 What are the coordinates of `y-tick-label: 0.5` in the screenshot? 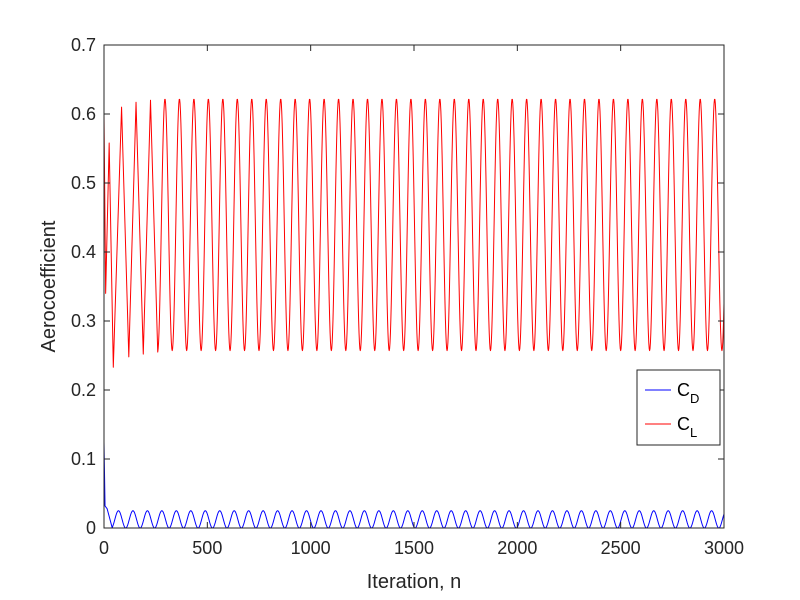 It's located at (83, 183).